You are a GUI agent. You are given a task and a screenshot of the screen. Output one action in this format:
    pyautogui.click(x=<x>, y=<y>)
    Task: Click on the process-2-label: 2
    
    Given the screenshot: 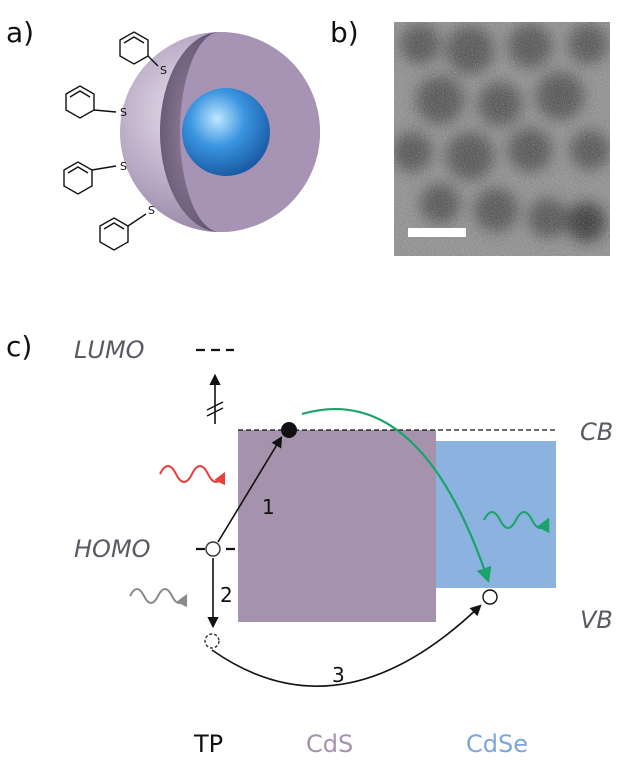 What is the action you would take?
    pyautogui.click(x=226, y=595)
    